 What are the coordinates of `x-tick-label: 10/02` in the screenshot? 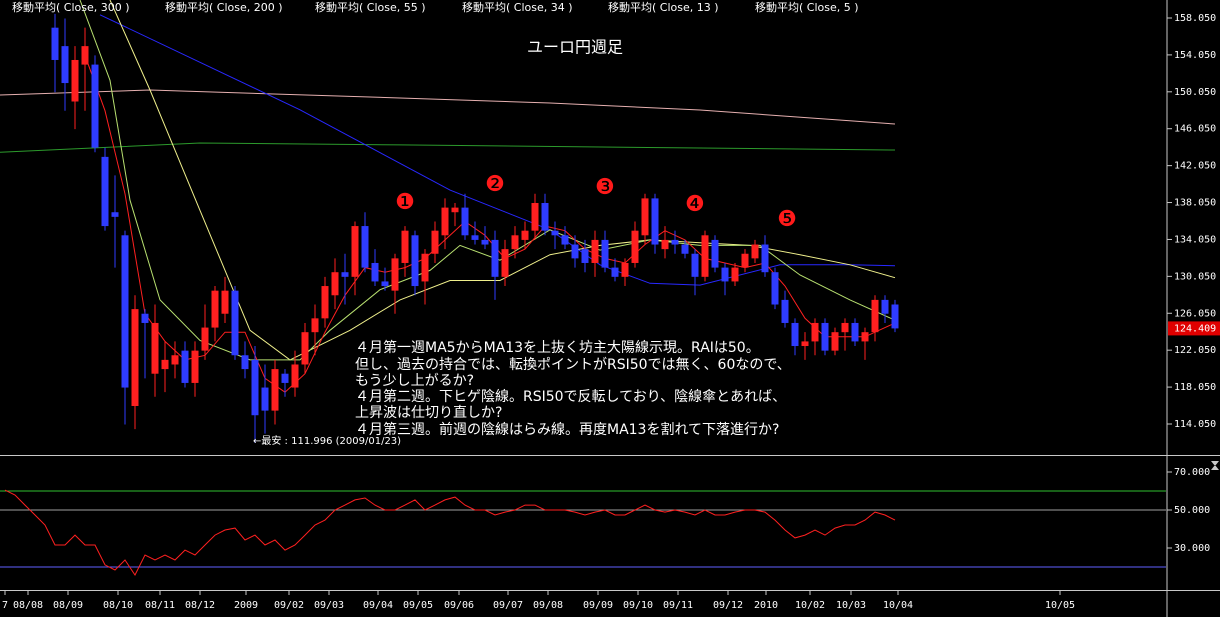 It's located at (810, 605).